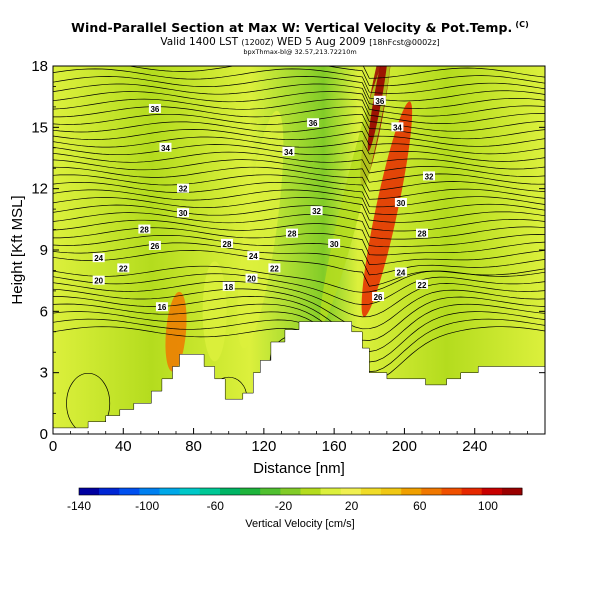 Image resolution: width=600 pixels, height=600 pixels. Describe the element at coordinates (216, 506) in the screenshot. I see `colorbar-tick-label: -60` at that location.